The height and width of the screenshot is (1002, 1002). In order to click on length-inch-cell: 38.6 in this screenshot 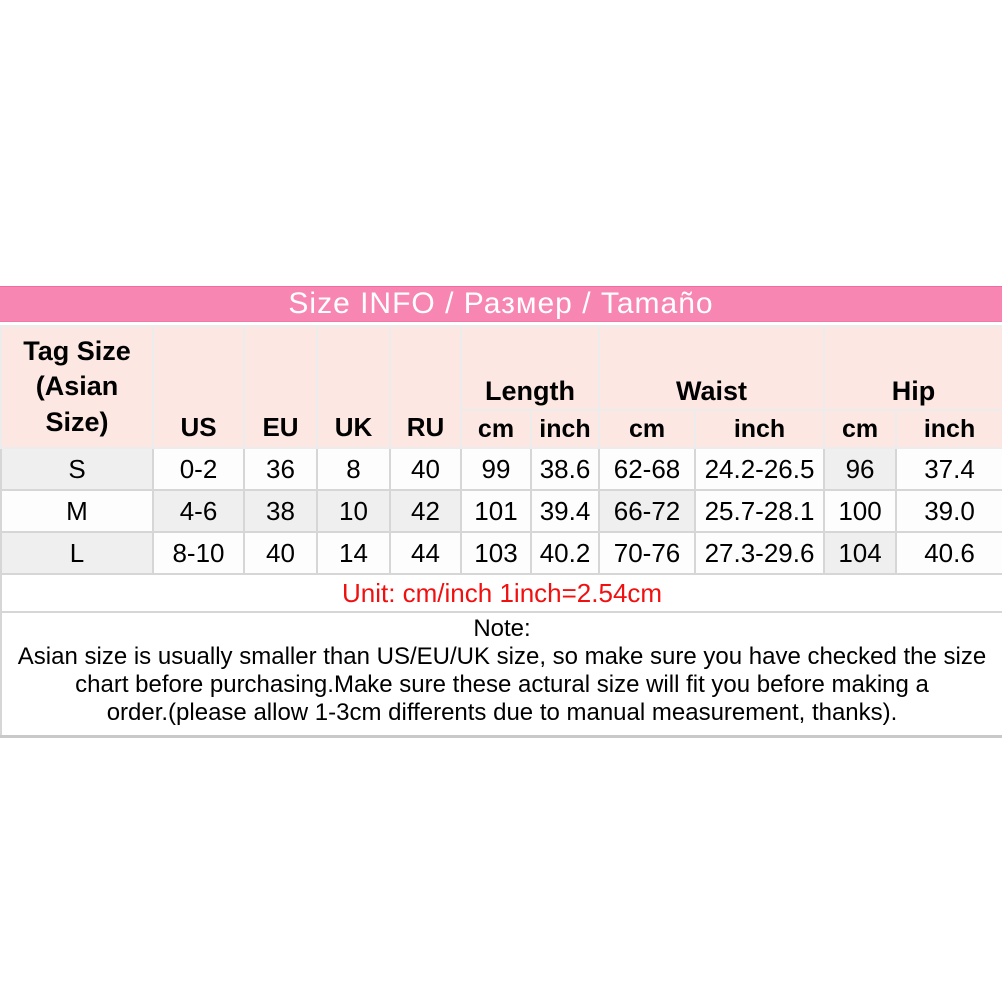, I will do `click(565, 469)`.